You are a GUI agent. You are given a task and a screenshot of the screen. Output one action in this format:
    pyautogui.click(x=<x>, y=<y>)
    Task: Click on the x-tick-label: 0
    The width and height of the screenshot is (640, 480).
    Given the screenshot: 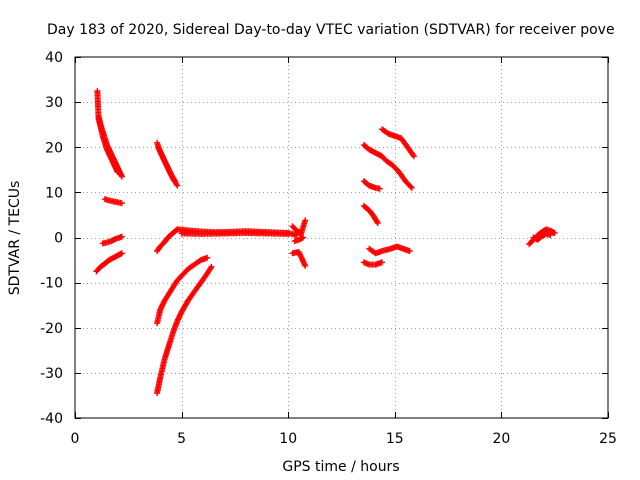 What is the action you would take?
    pyautogui.click(x=75, y=439)
    